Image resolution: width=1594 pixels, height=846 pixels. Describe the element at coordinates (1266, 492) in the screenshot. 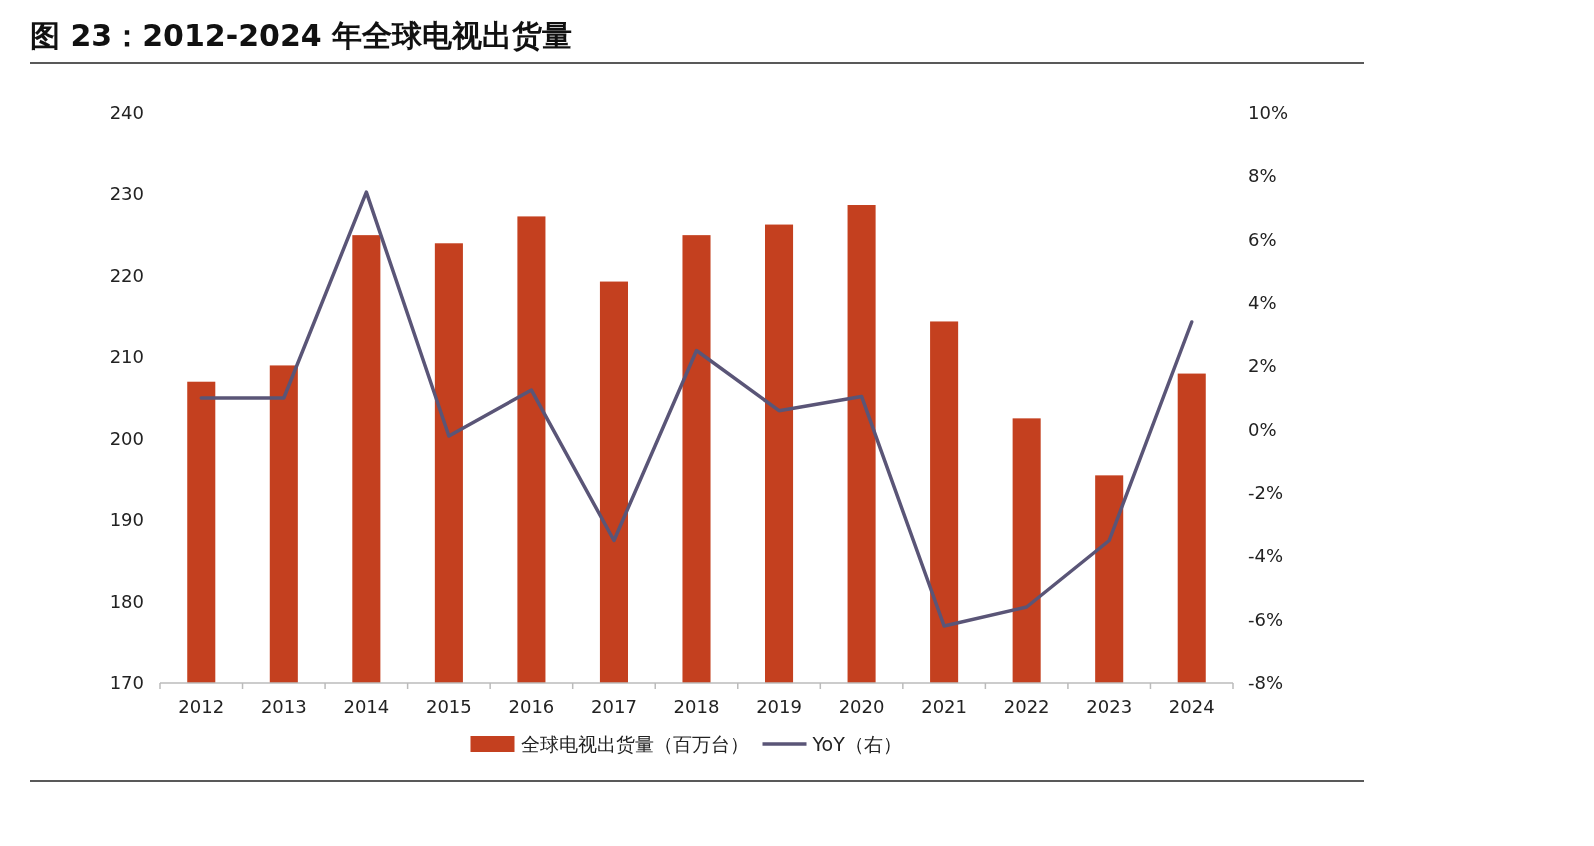

I see `y2-tick-label: -2%` at that location.